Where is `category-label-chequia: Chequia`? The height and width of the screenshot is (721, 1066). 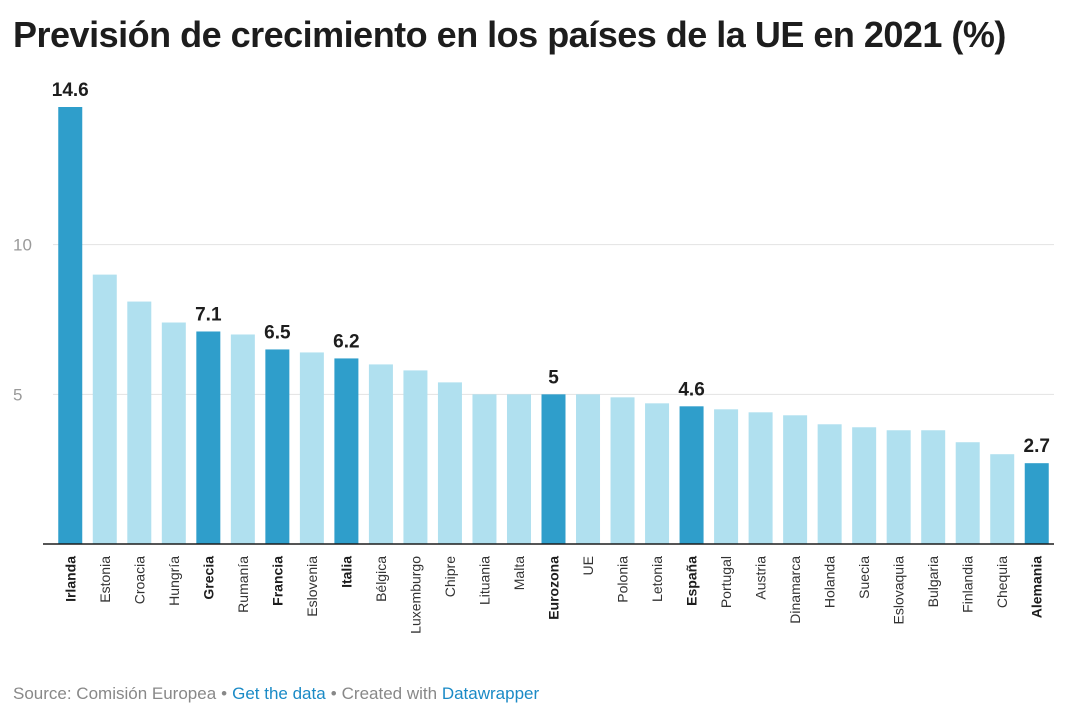 category-label-chequia: Chequia is located at coordinates (1002, 582).